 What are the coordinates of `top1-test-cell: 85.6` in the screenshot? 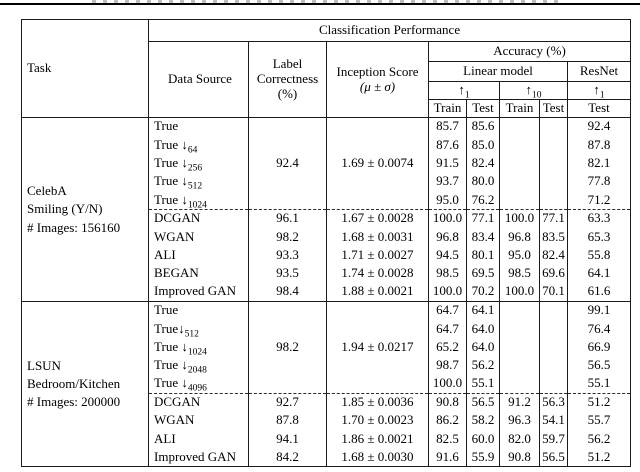 It's located at (483, 126).